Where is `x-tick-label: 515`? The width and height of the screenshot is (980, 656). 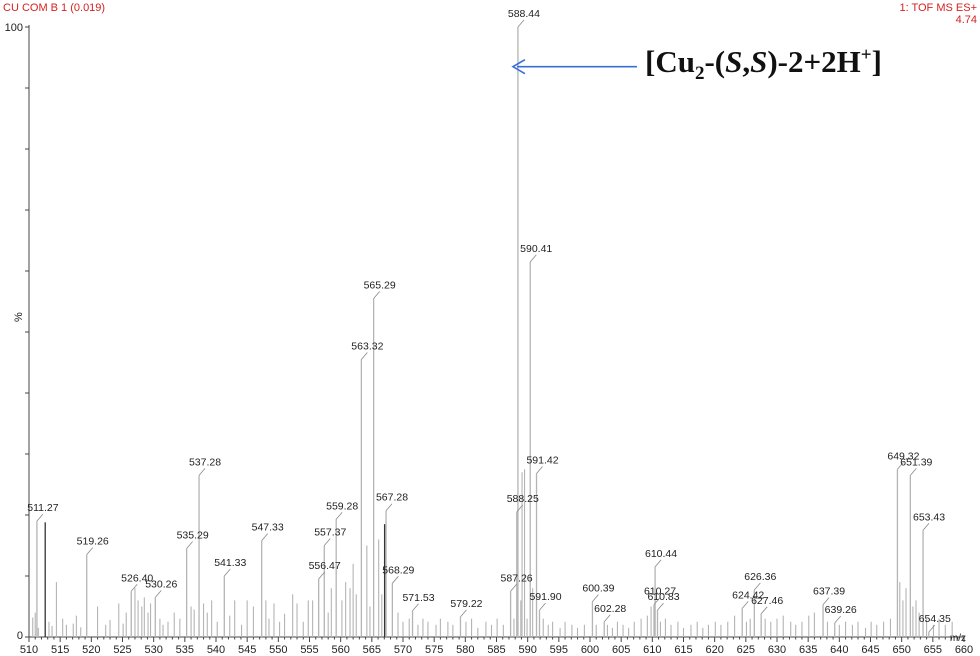 x-tick-label: 515 is located at coordinates (60, 650).